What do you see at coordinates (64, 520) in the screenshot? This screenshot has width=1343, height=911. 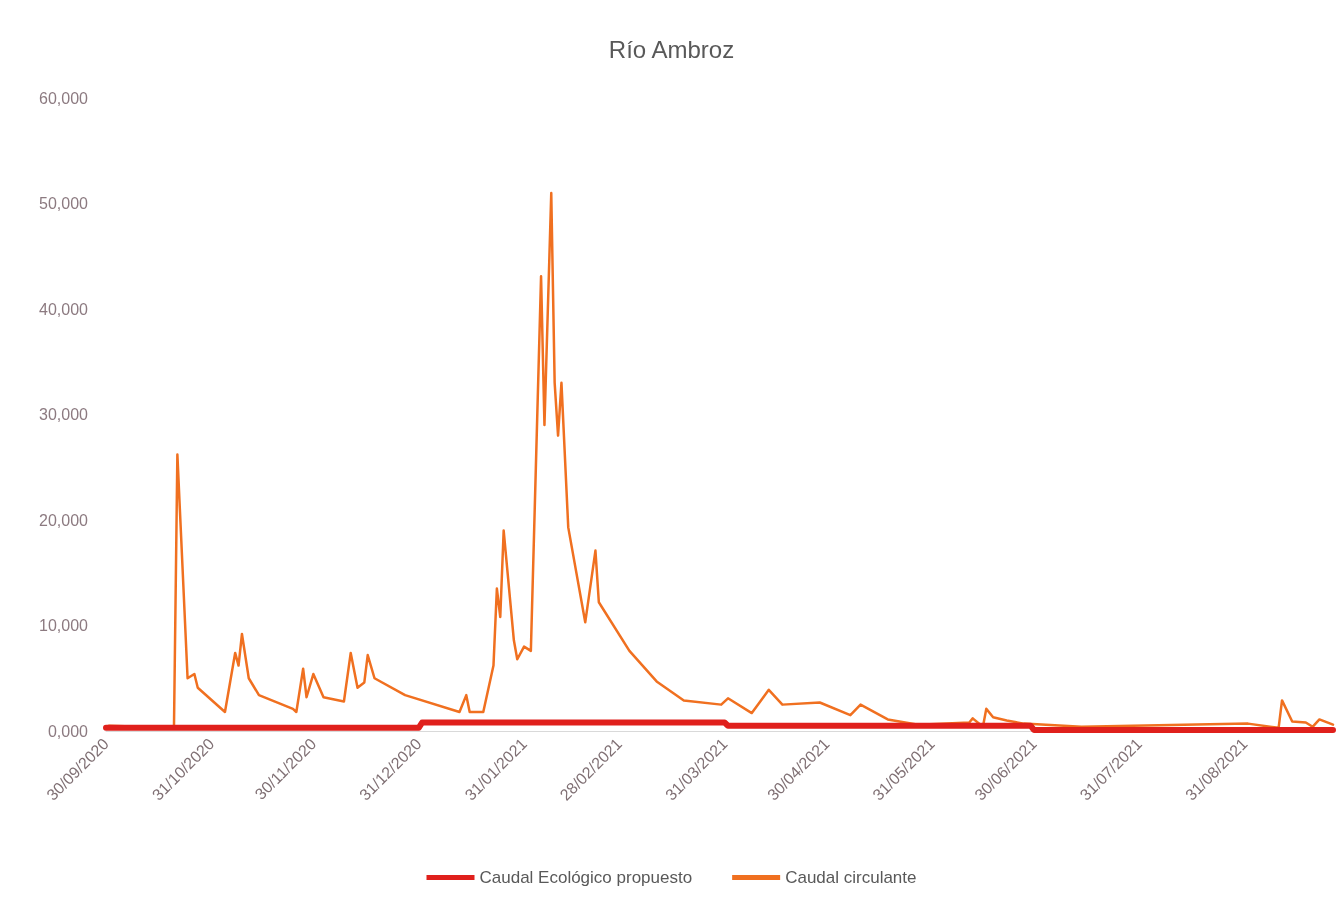 I see `y-tick-label: 20,000` at bounding box center [64, 520].